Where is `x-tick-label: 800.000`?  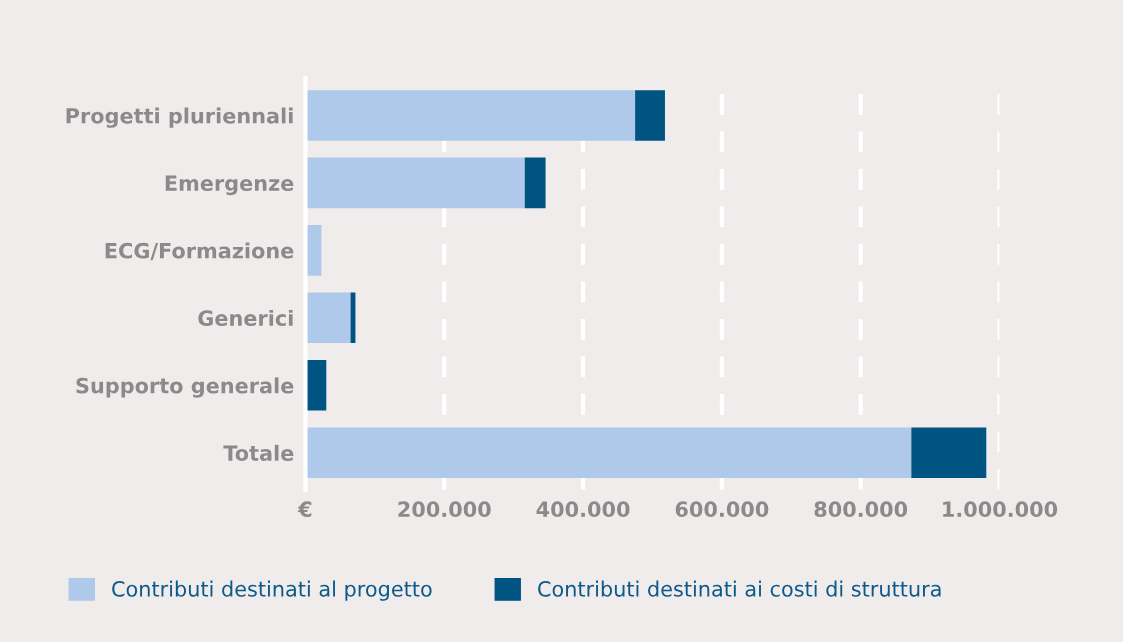
x-tick-label: 800.000 is located at coordinates (861, 509).